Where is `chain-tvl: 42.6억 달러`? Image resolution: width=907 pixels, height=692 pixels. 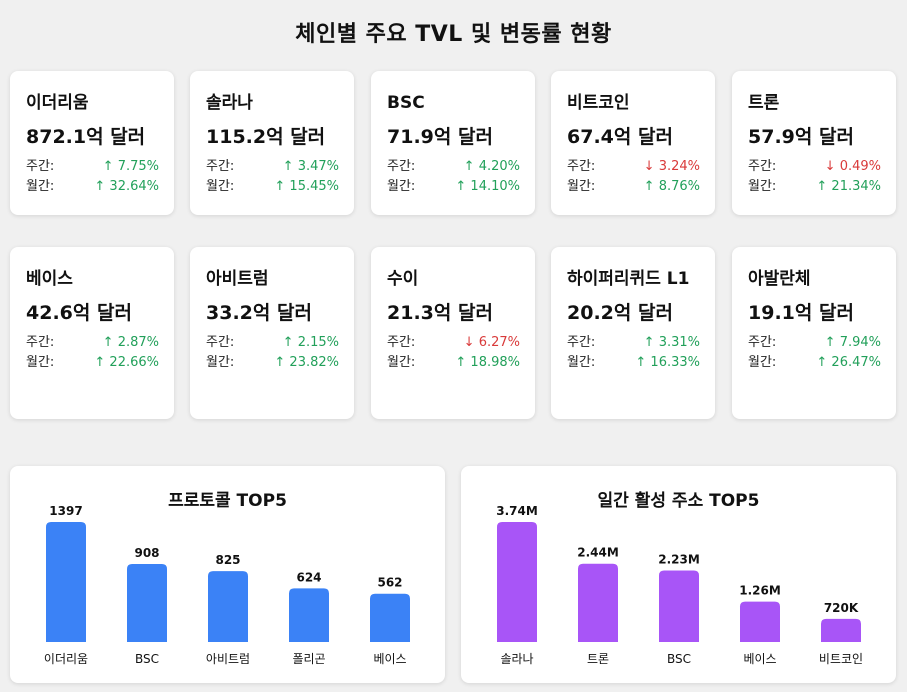
chain-tvl: 42.6억 달러 is located at coordinates (79, 313).